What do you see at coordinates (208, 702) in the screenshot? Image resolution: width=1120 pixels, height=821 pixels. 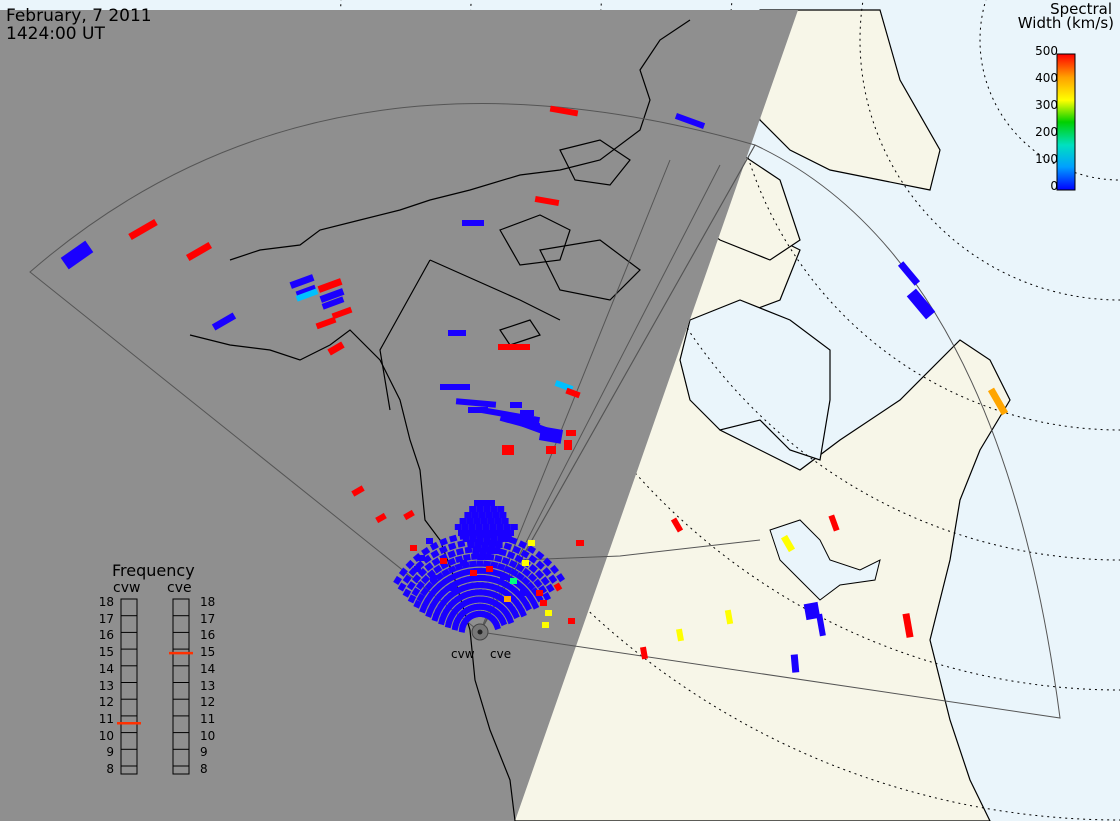 I see `frequency-tick-label: 12` at bounding box center [208, 702].